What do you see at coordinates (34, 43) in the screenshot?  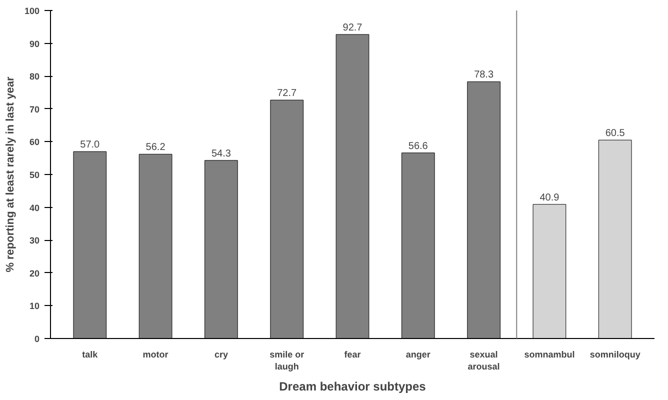 I see `y-tick-label: 90` at bounding box center [34, 43].